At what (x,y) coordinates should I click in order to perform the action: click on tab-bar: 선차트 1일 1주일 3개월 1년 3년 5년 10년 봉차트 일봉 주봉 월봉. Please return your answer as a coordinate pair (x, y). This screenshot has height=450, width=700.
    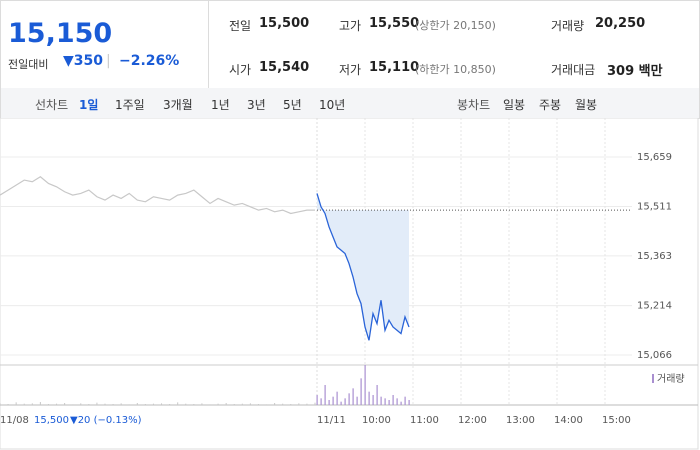
    Looking at the image, I should click on (350, 103).